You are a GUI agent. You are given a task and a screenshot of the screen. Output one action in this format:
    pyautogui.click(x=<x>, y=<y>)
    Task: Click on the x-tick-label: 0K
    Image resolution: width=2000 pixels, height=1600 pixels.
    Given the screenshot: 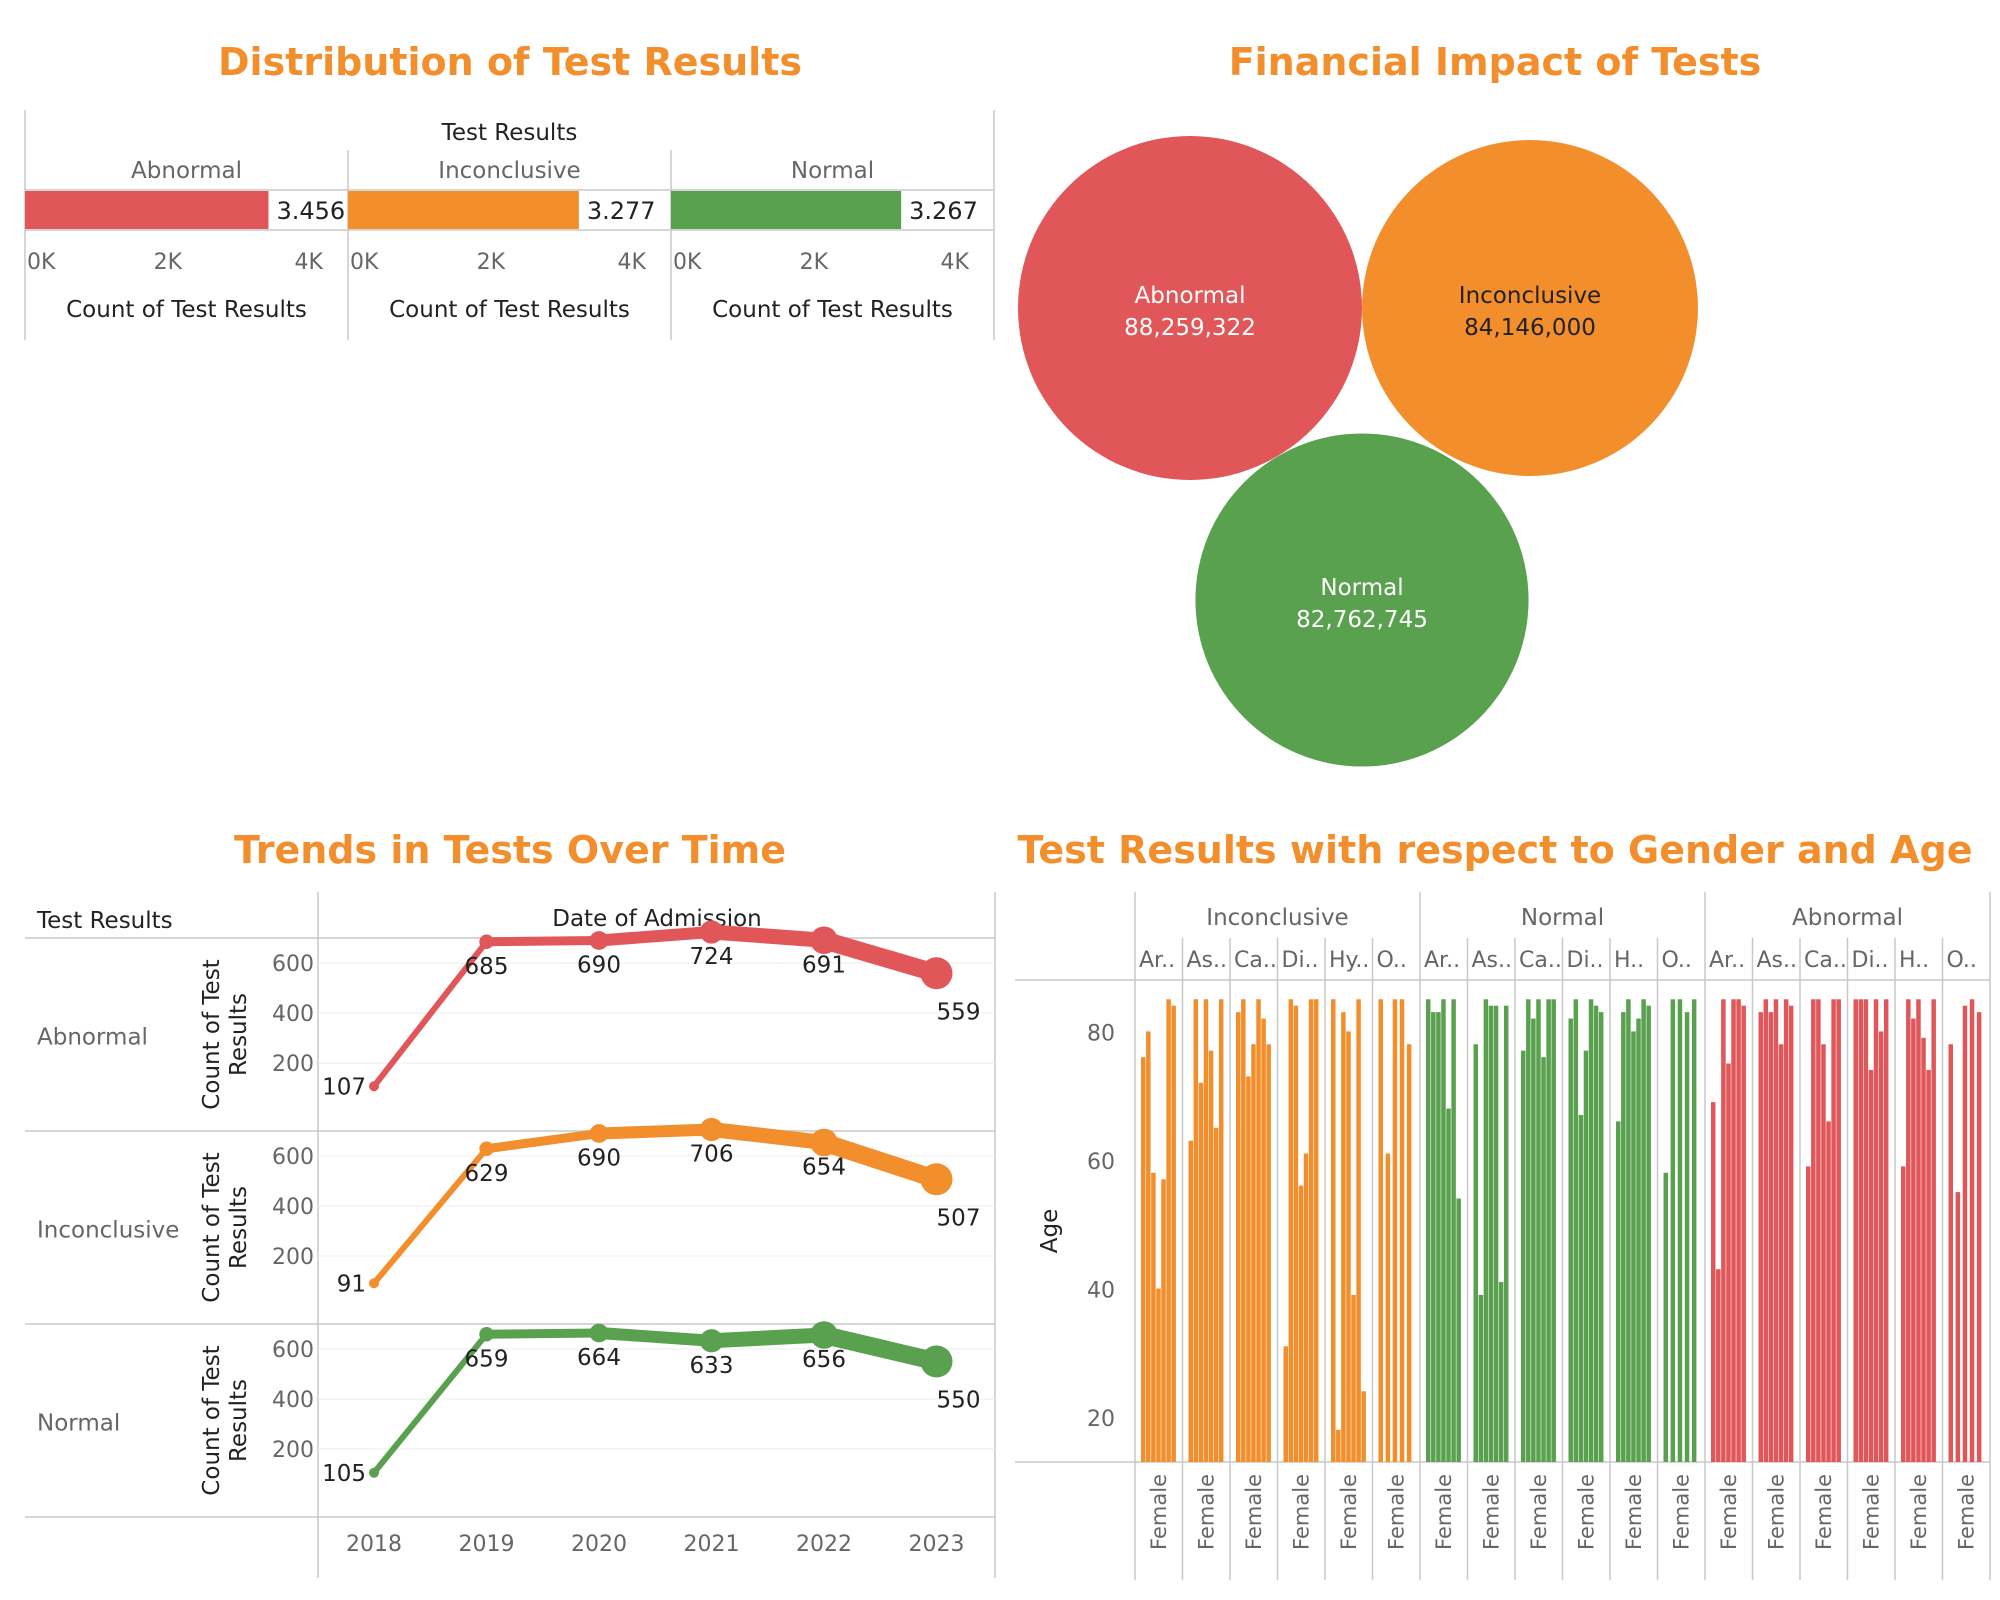 What is the action you would take?
    pyautogui.click(x=41, y=262)
    